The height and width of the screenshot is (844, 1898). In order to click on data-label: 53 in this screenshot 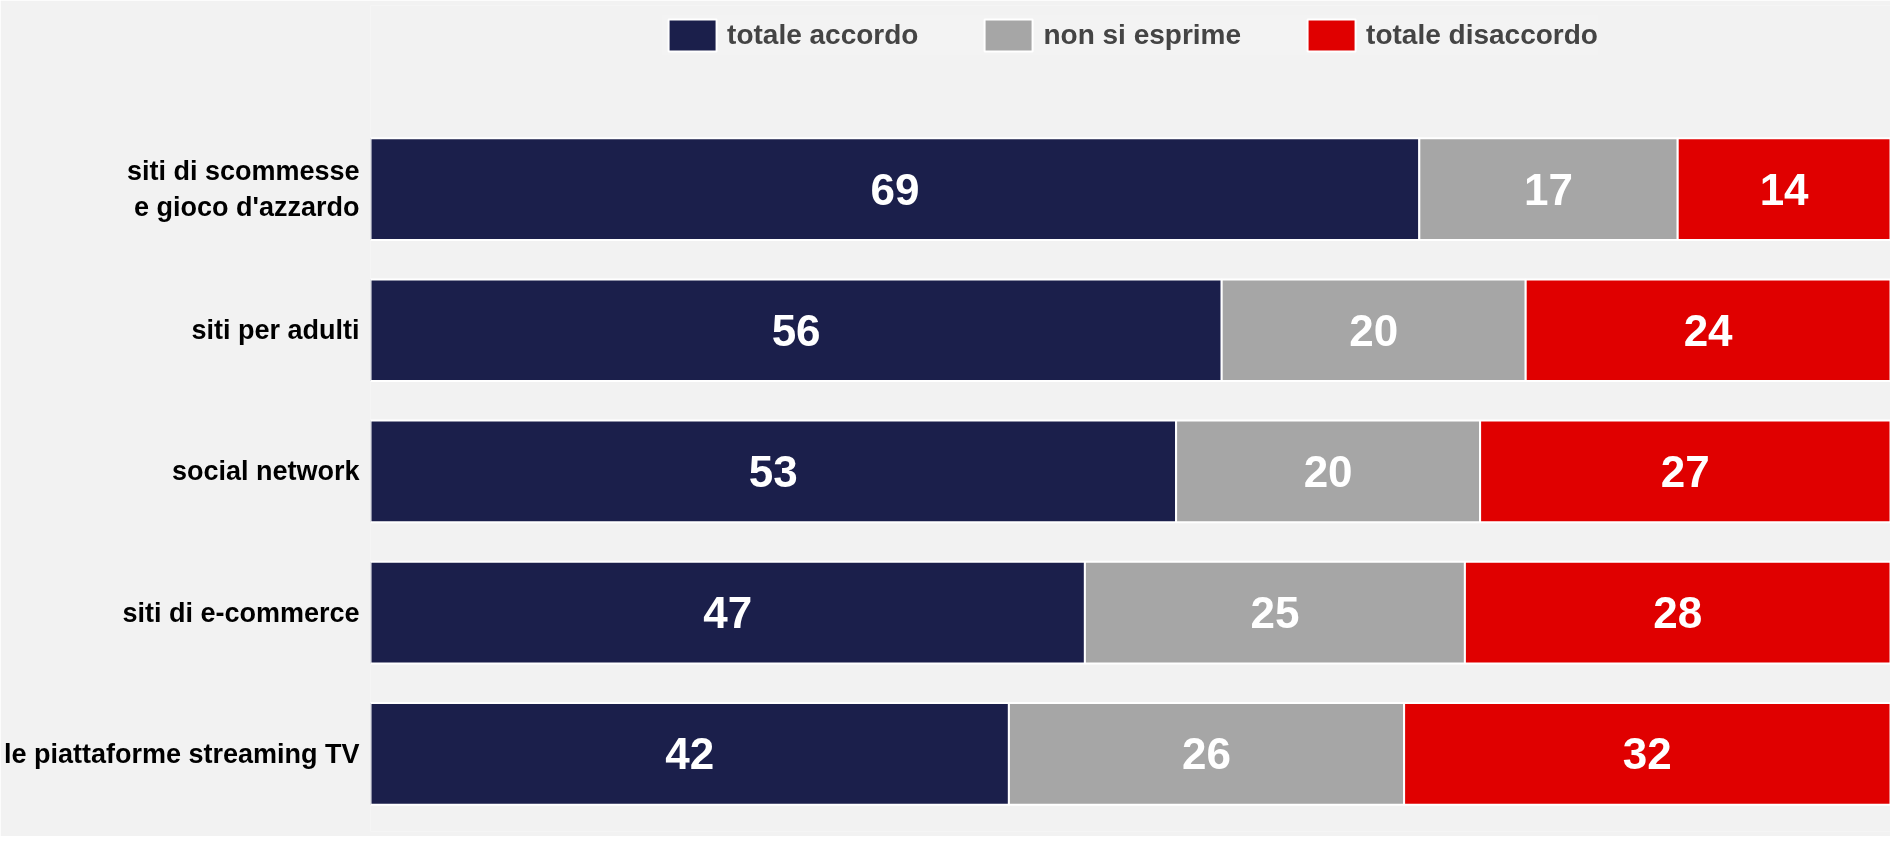, I will do `click(773, 471)`.